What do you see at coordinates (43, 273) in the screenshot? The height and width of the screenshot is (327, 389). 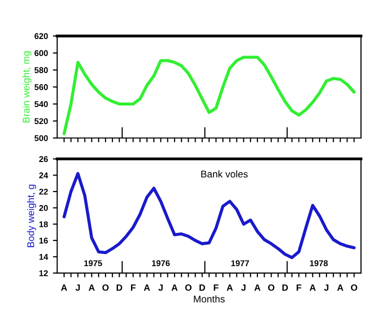 I see `y-tick-label: 12` at bounding box center [43, 273].